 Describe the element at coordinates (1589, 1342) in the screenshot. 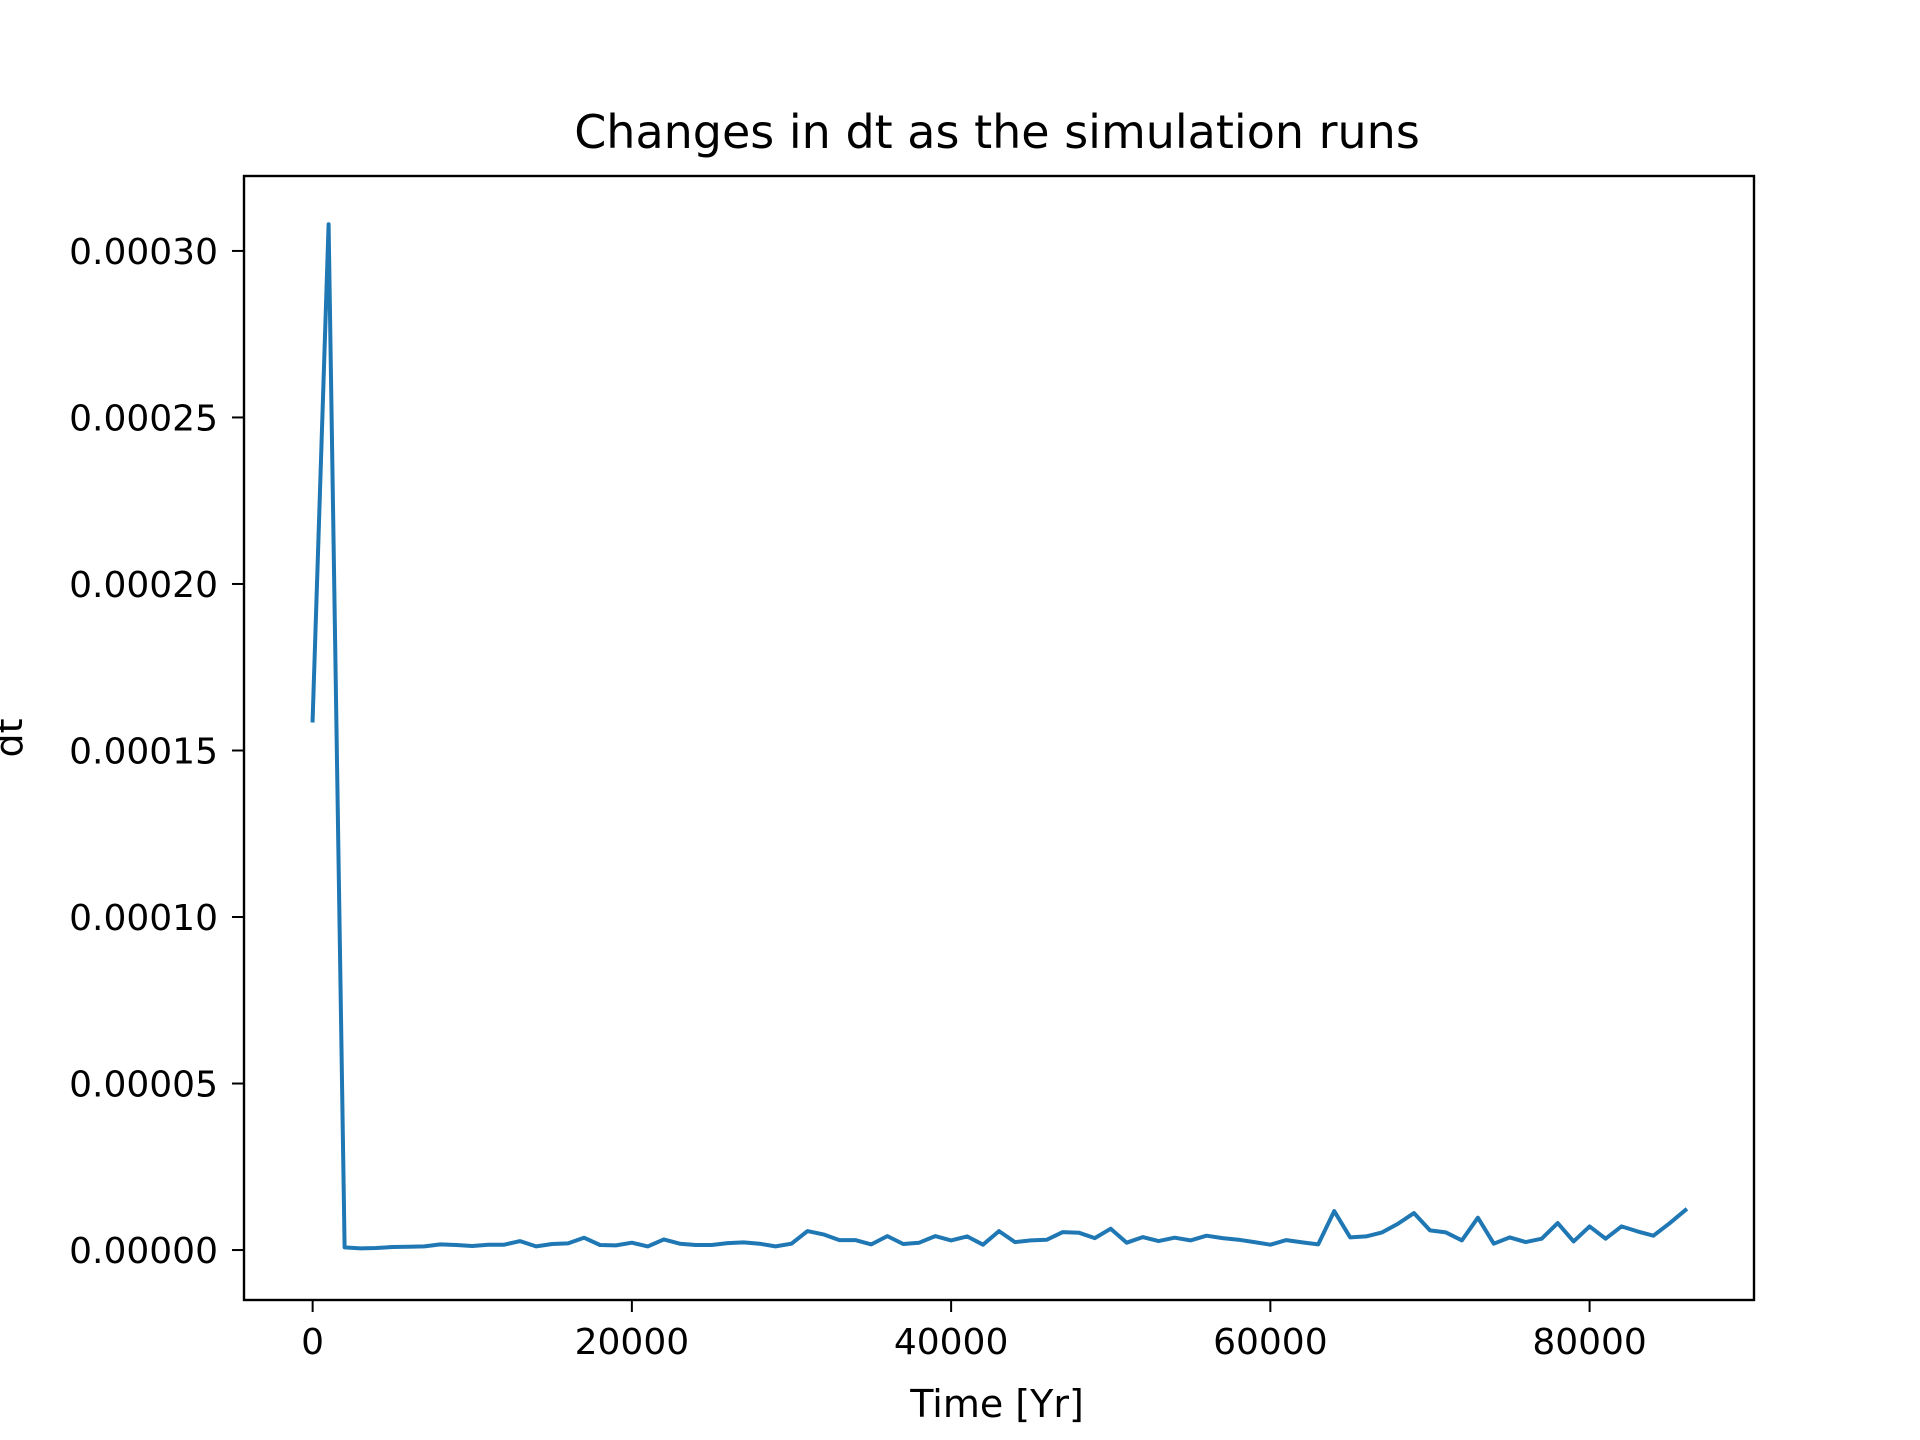

I see `x-tick-label: 80000` at that location.